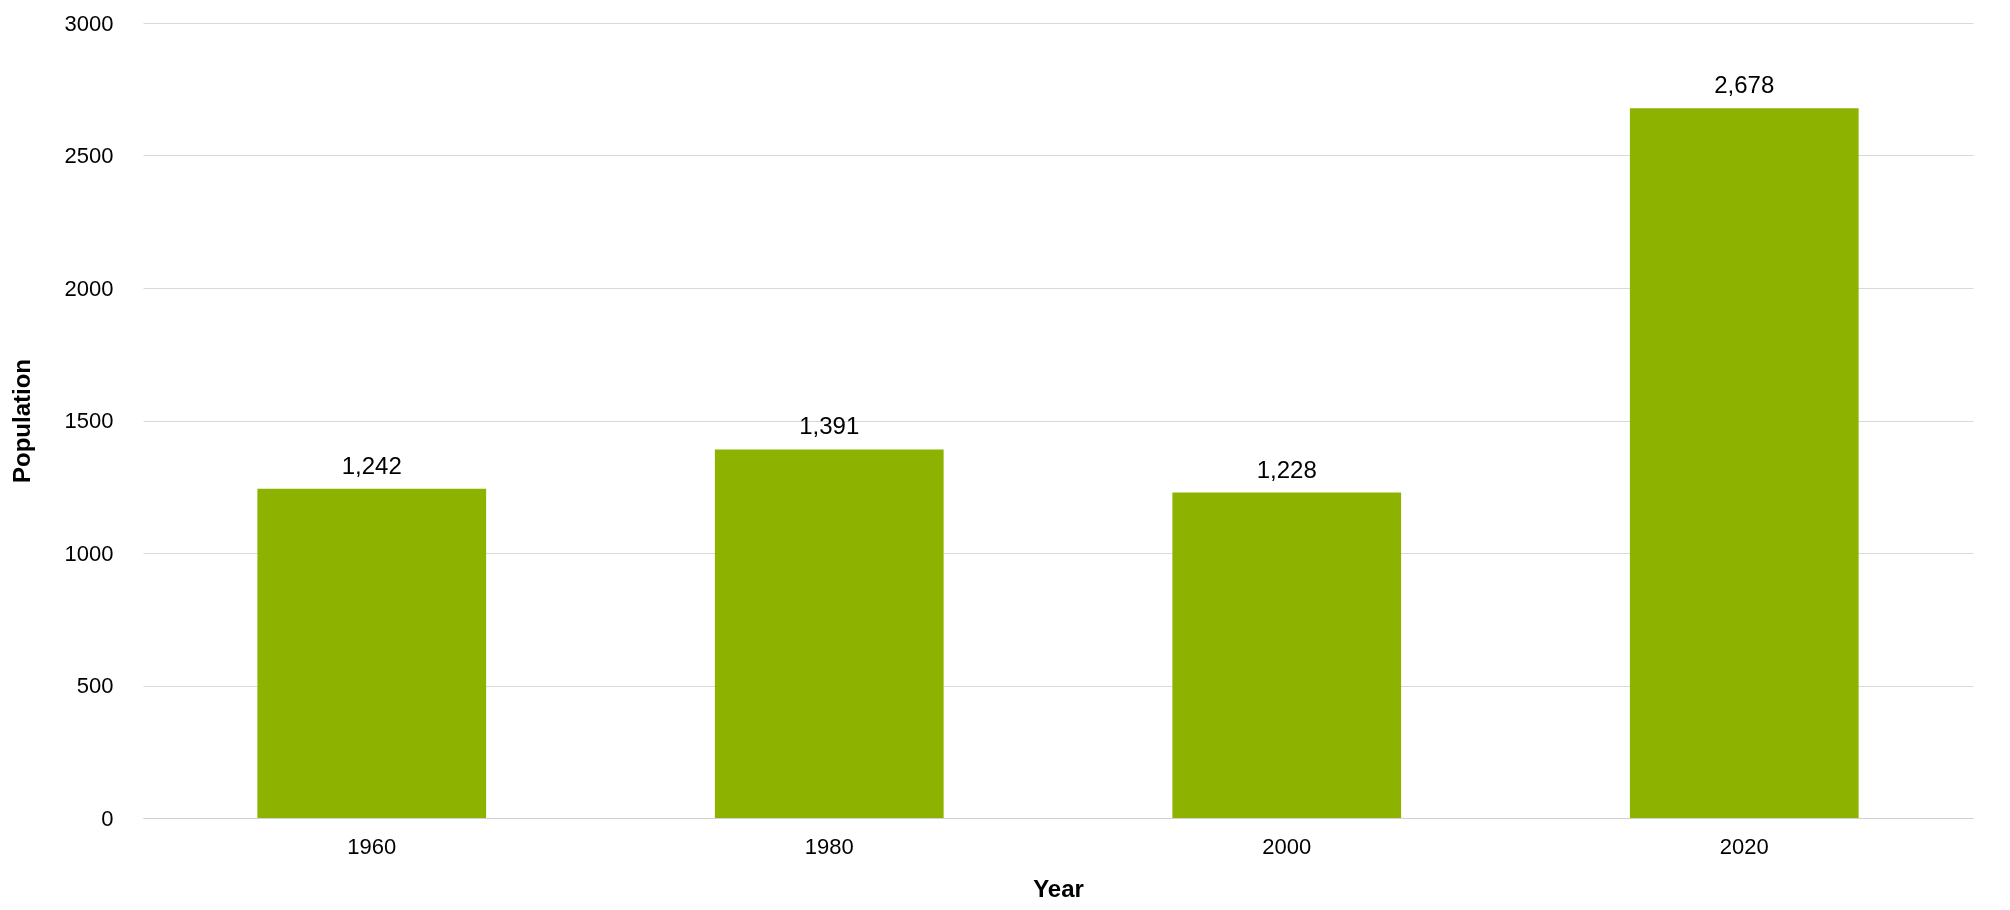 The image size is (2010, 910). I want to click on data-label: 1,391, so click(829, 426).